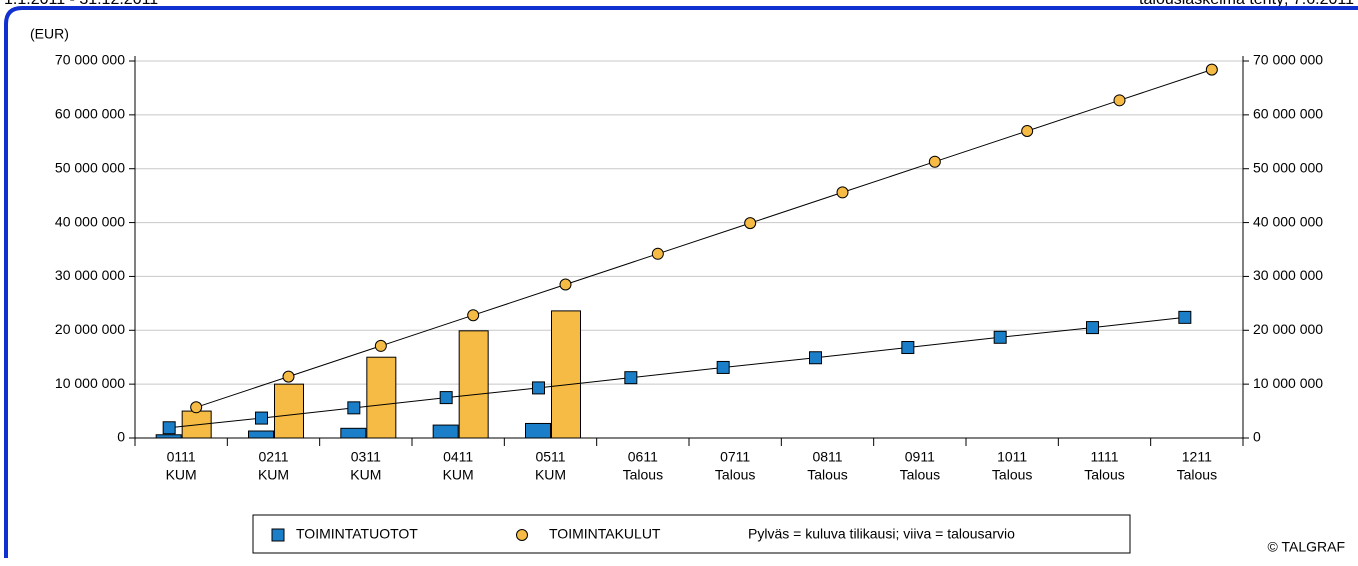 The image size is (1358, 566). Describe the element at coordinates (827, 457) in the screenshot. I see `x-tick-label: 0811` at that location.